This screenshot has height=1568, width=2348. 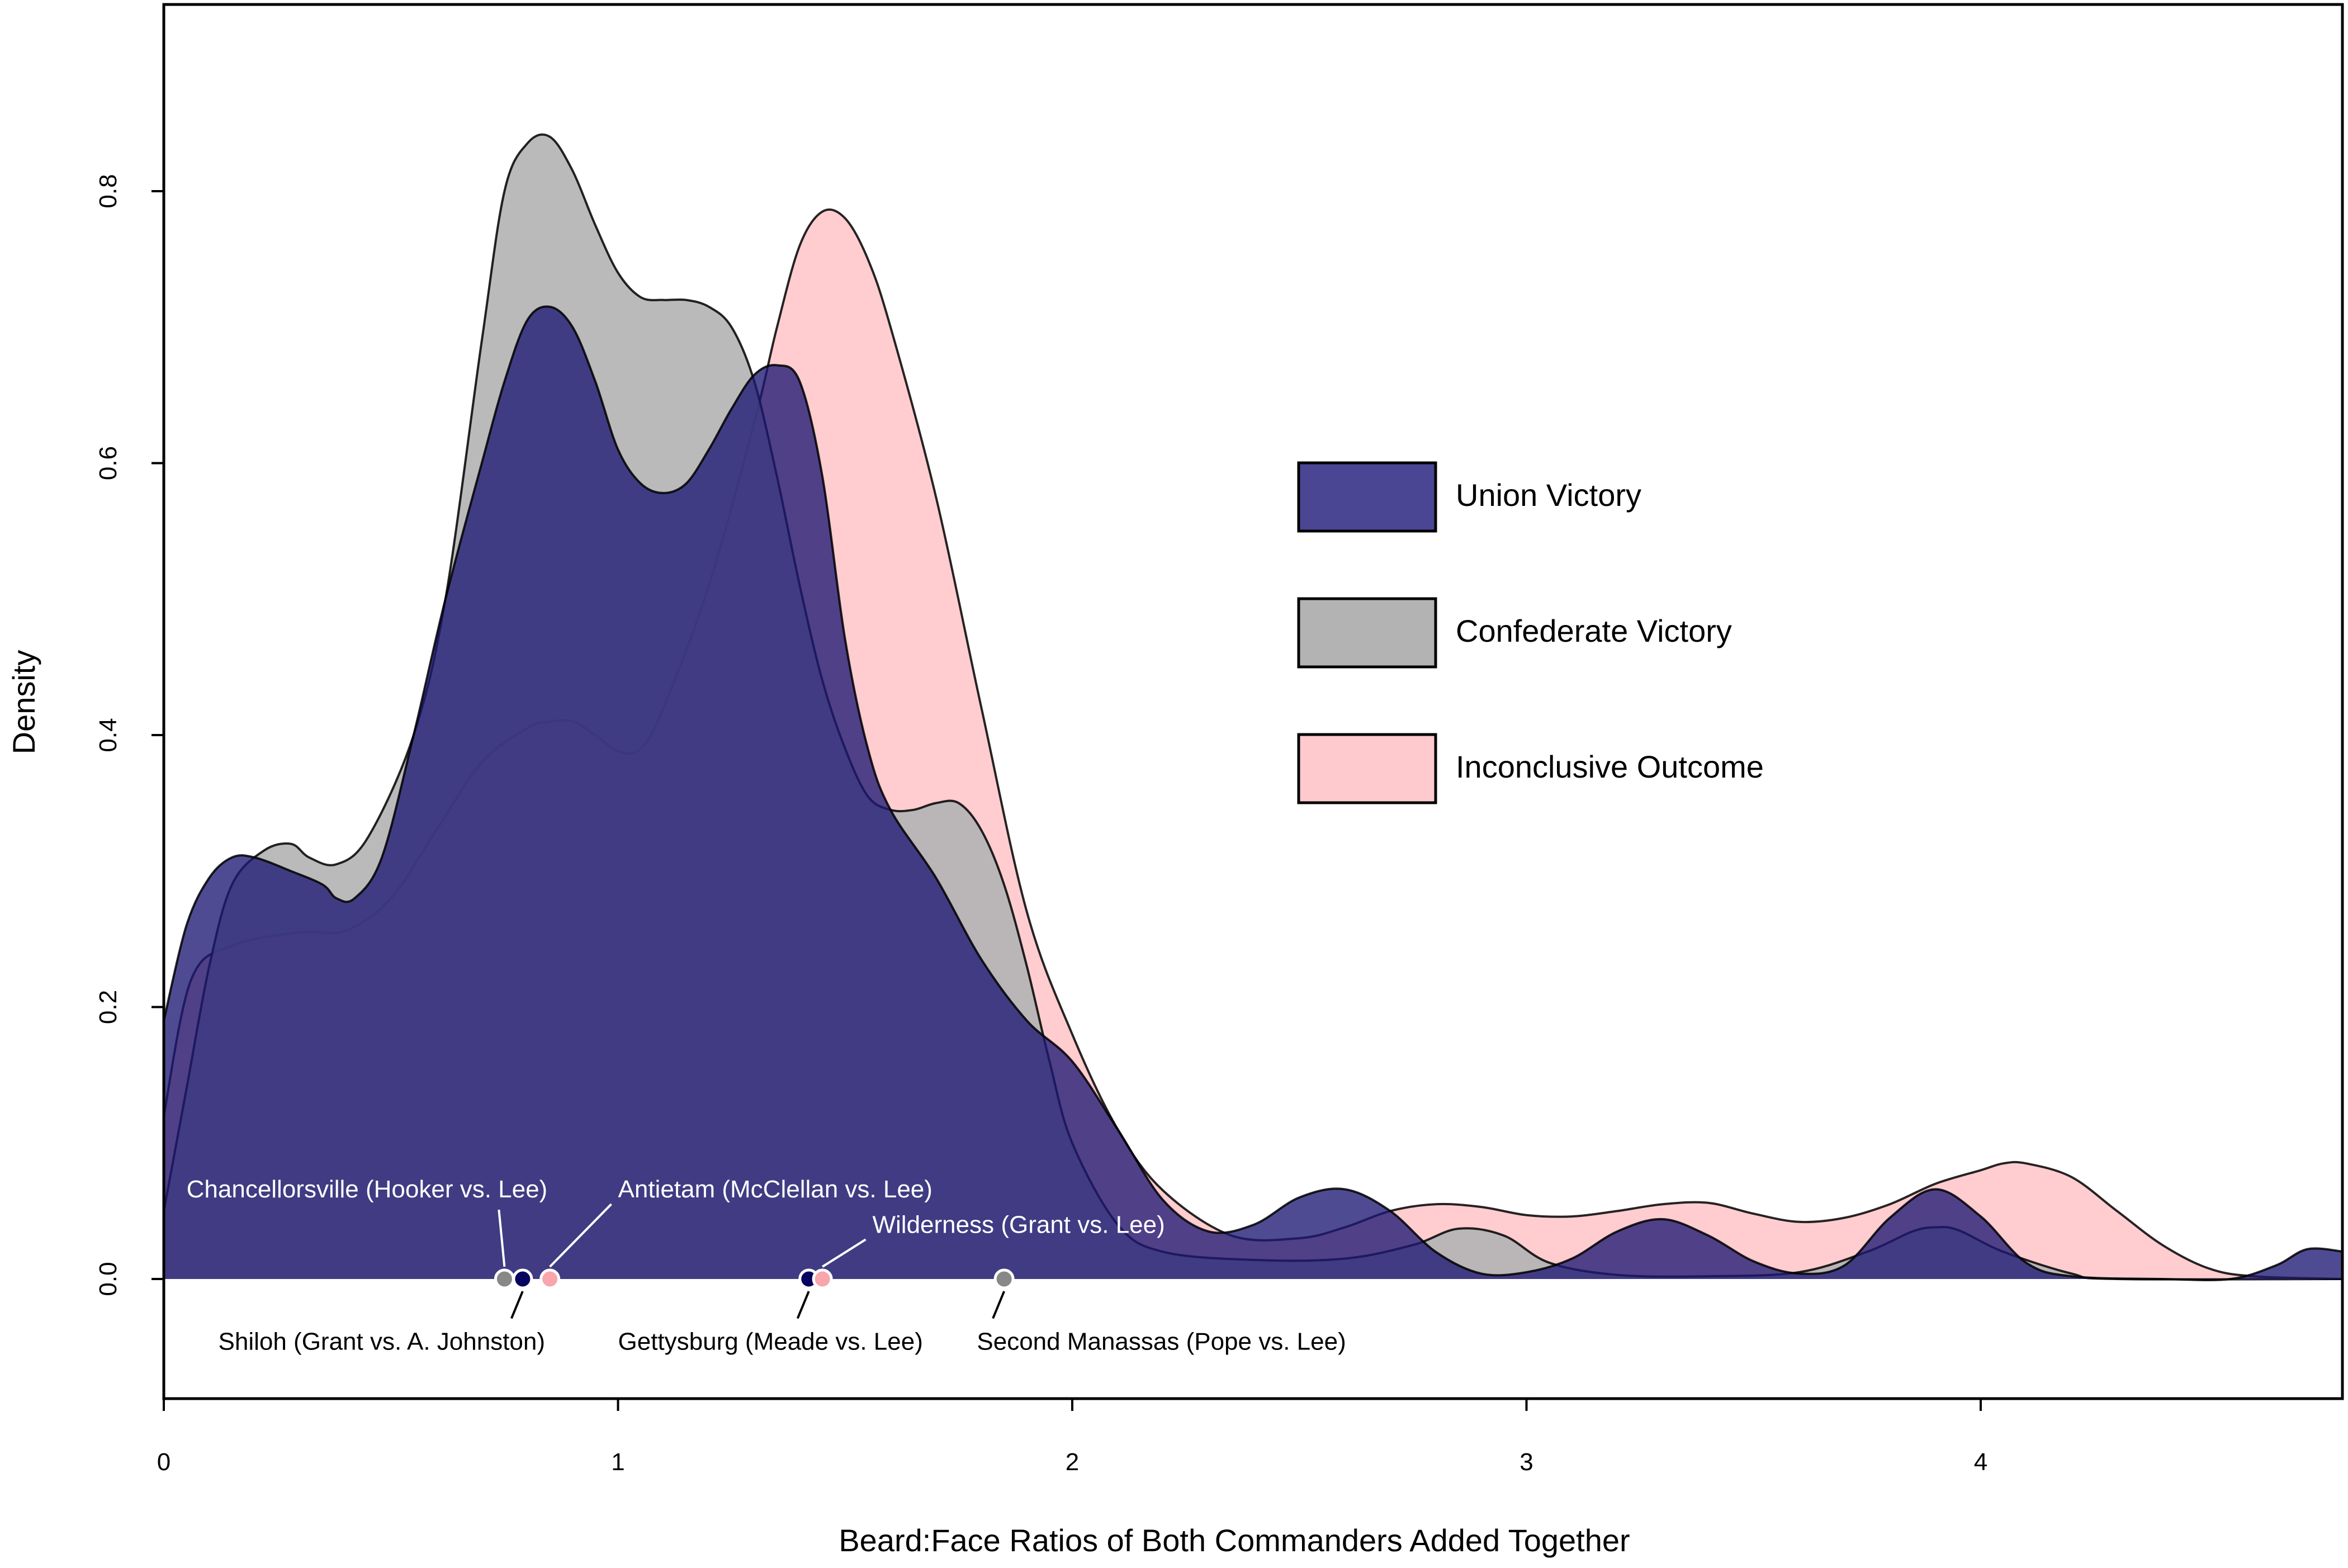 What do you see at coordinates (108, 463) in the screenshot?
I see `y-tick-label: 0.6` at bounding box center [108, 463].